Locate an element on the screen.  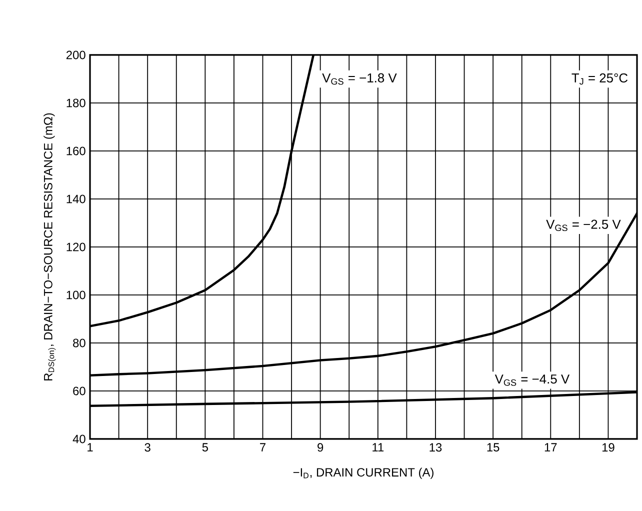
x-tick-label: 1 is located at coordinates (90, 447).